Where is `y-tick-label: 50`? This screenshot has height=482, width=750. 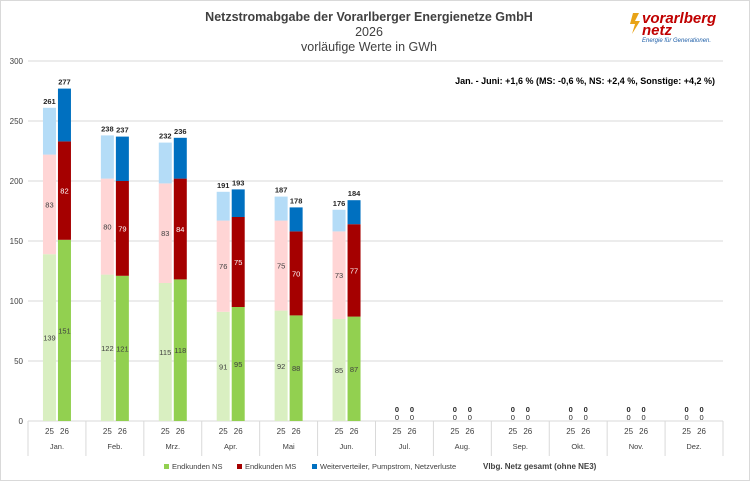
y-tick-label: 50 is located at coordinates (18, 361).